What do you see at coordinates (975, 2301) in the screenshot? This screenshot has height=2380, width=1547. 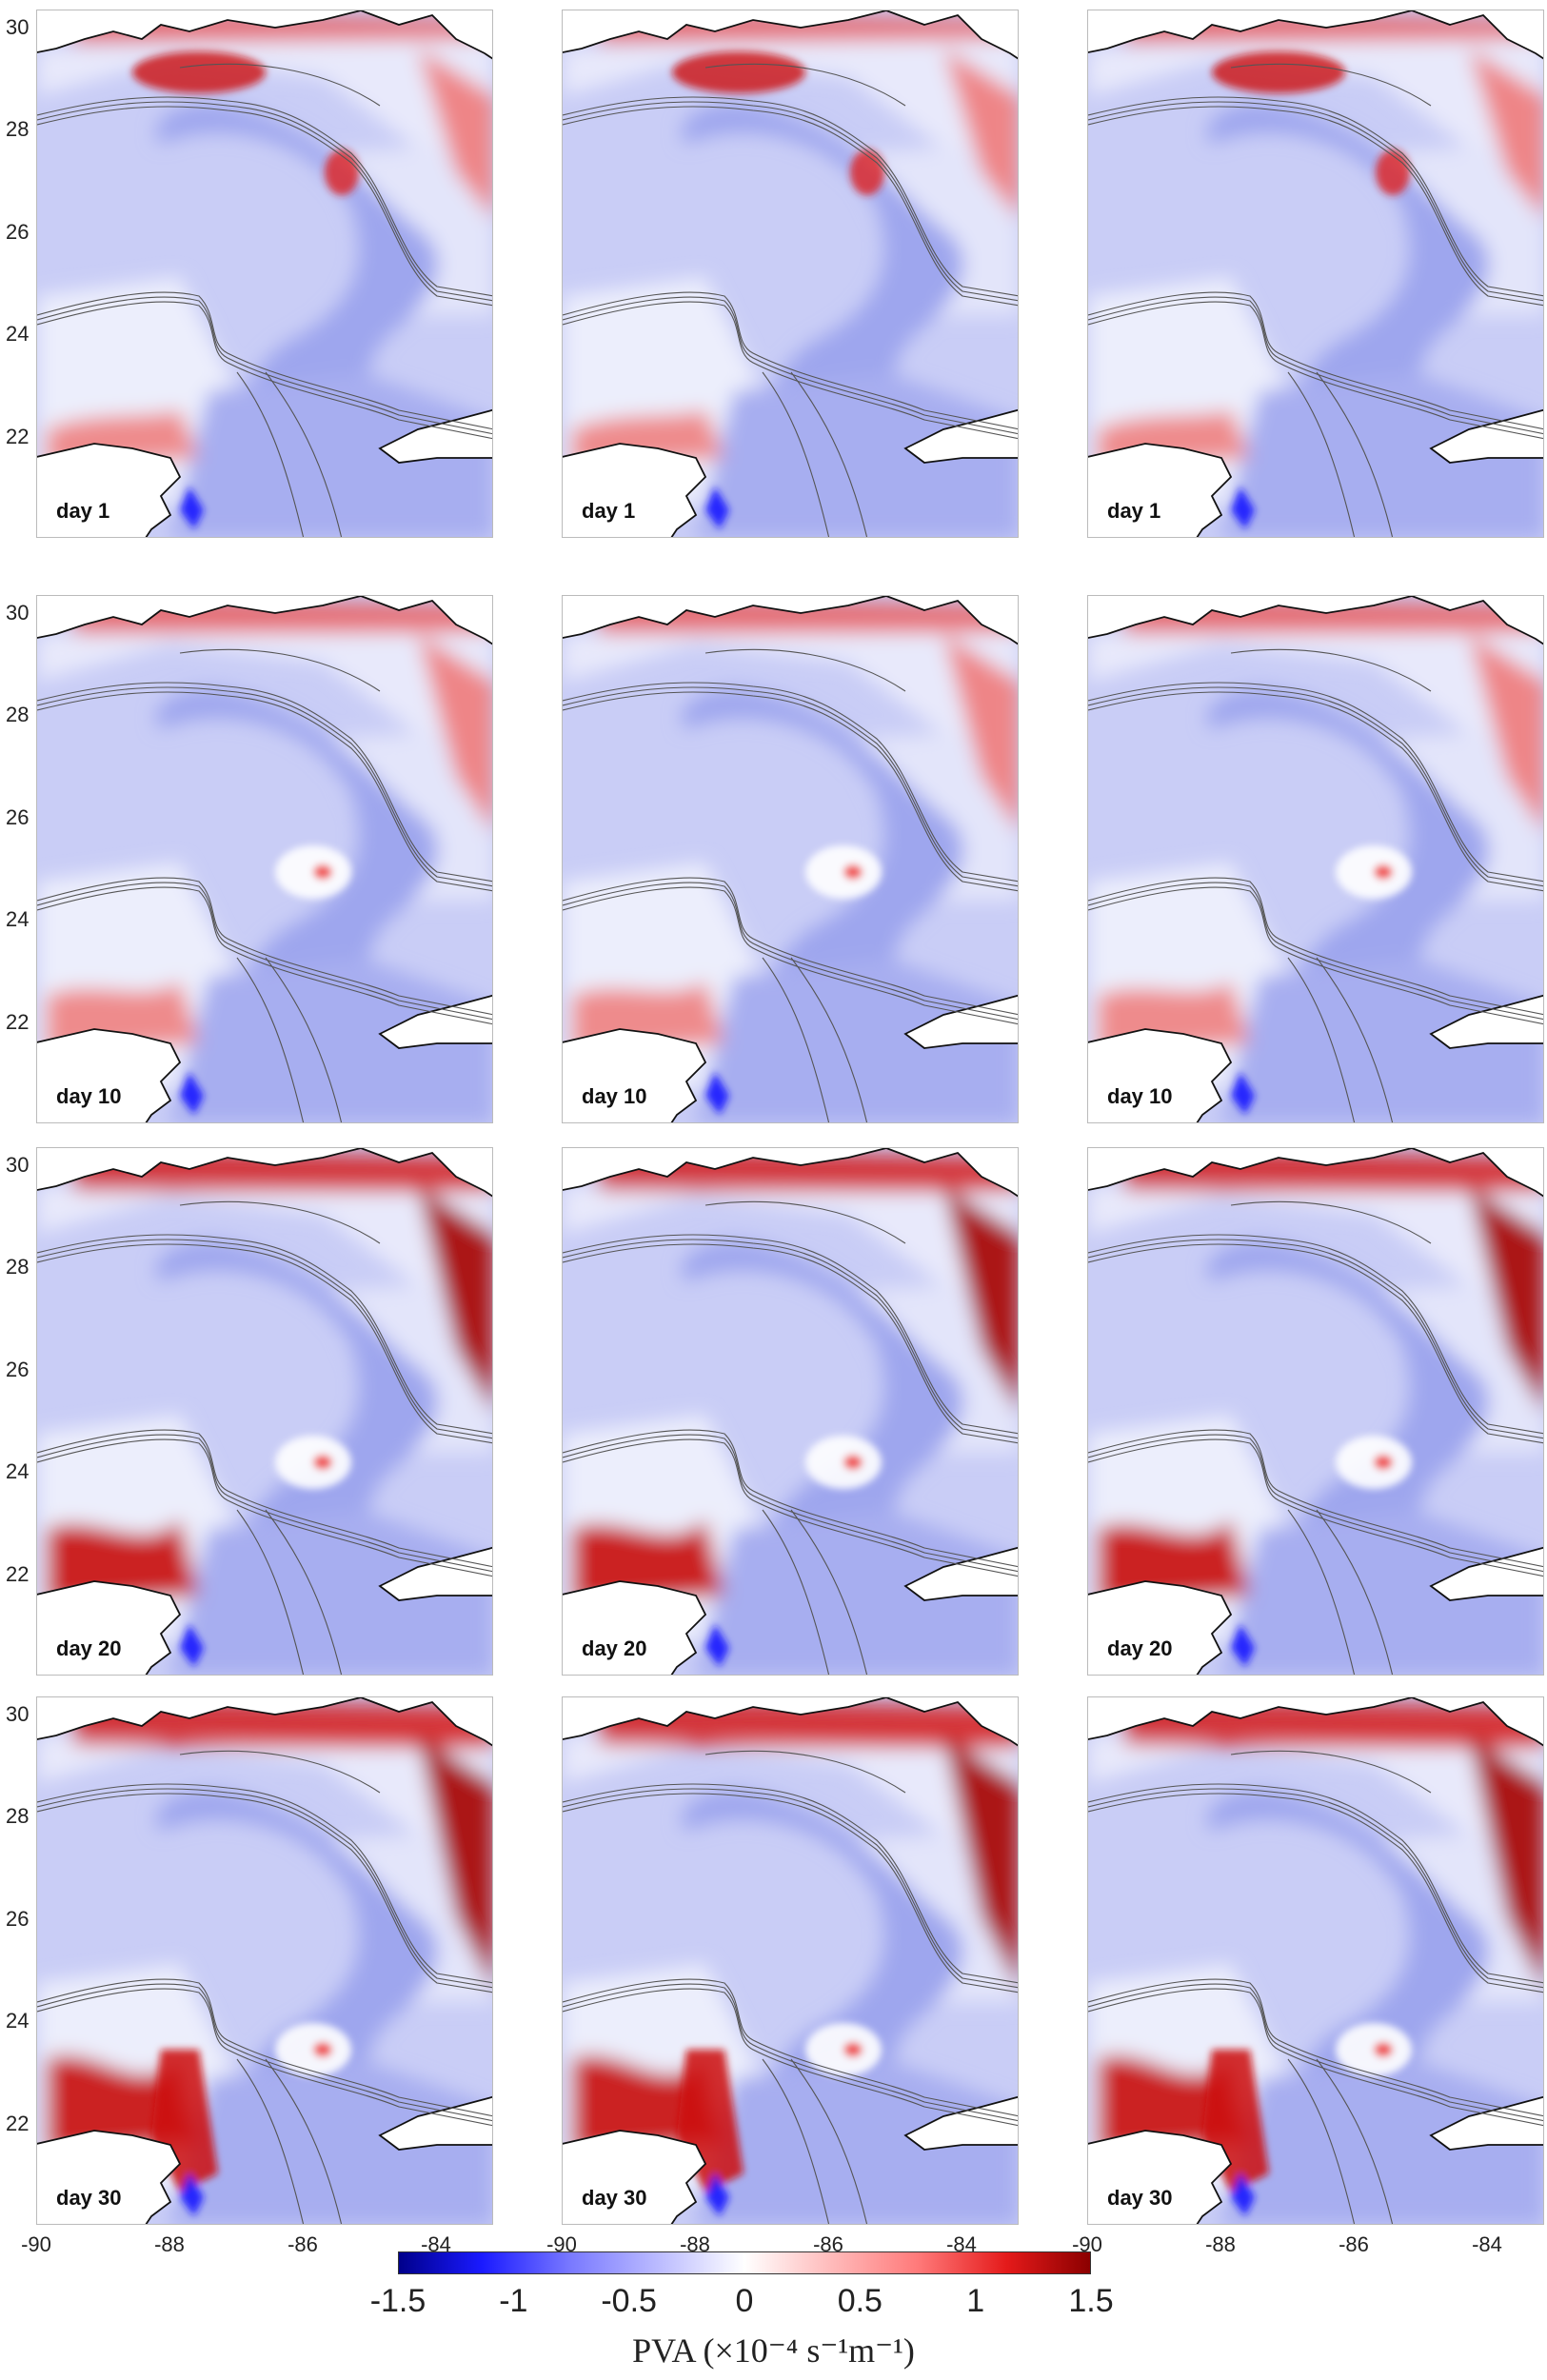 I see `colorbar-tick-label: 1` at bounding box center [975, 2301].